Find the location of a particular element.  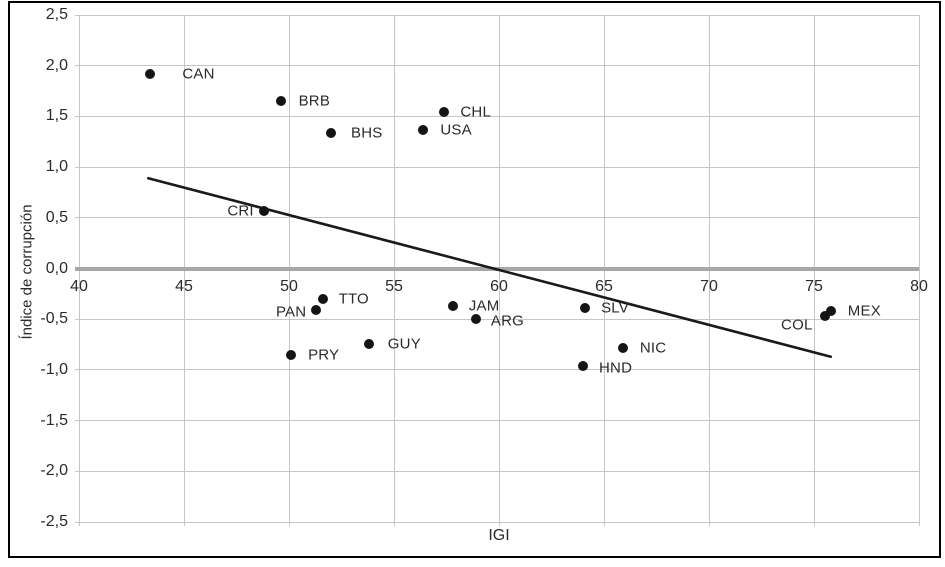

y-axis-title: Índice de corrupción is located at coordinates (27, 272).